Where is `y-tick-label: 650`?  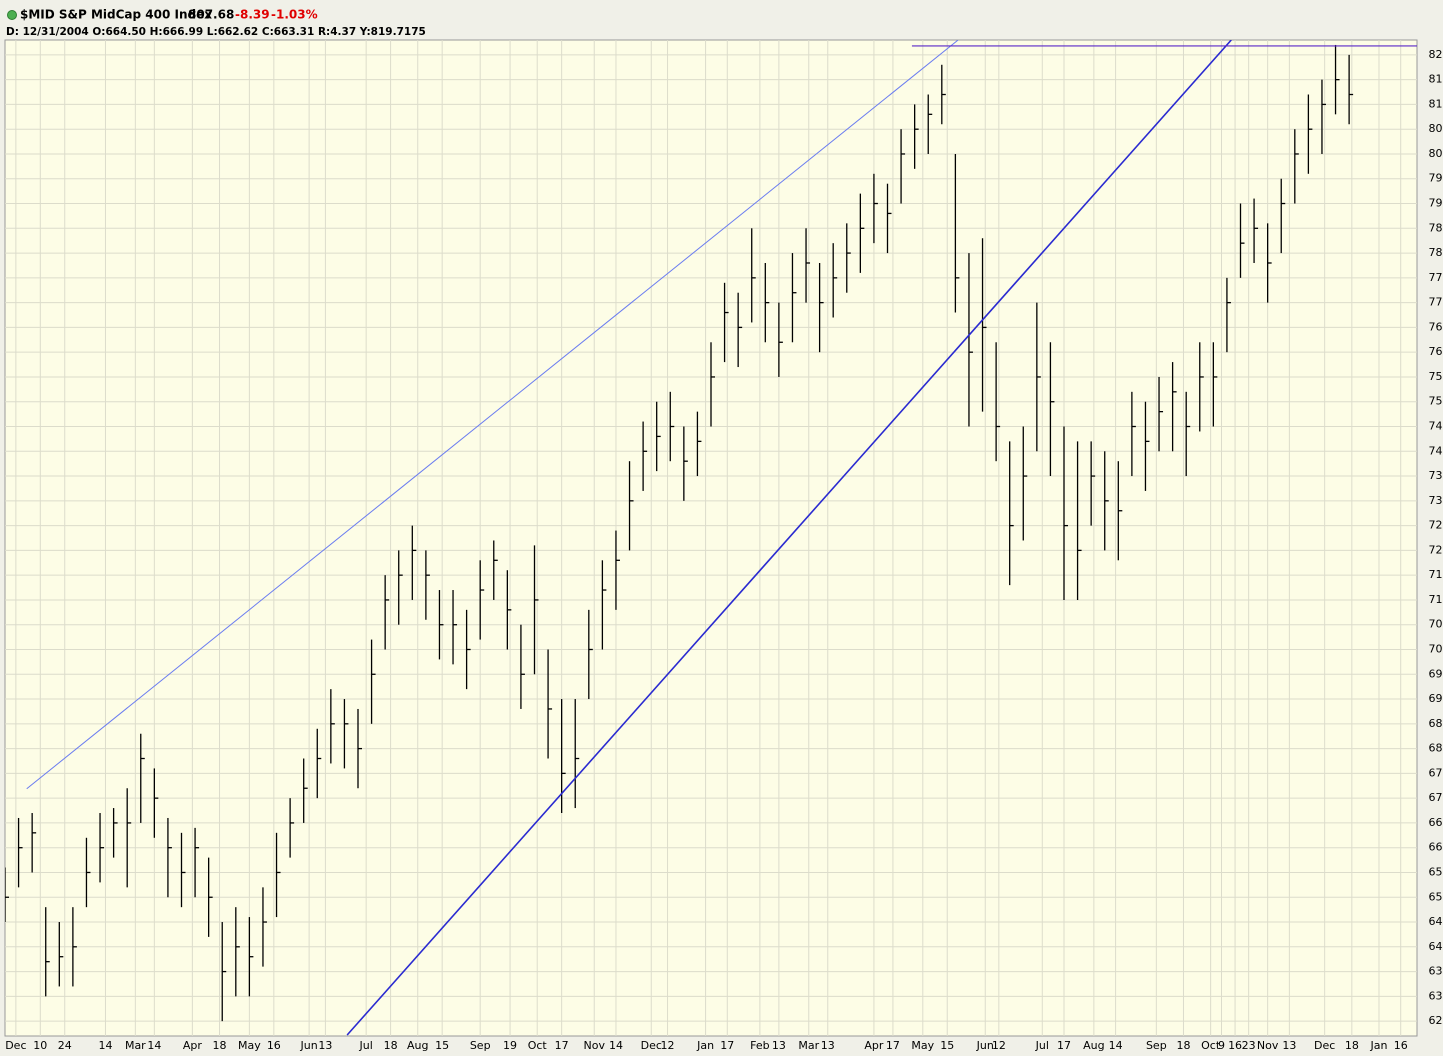 y-tick-label: 650 is located at coordinates (1436, 896).